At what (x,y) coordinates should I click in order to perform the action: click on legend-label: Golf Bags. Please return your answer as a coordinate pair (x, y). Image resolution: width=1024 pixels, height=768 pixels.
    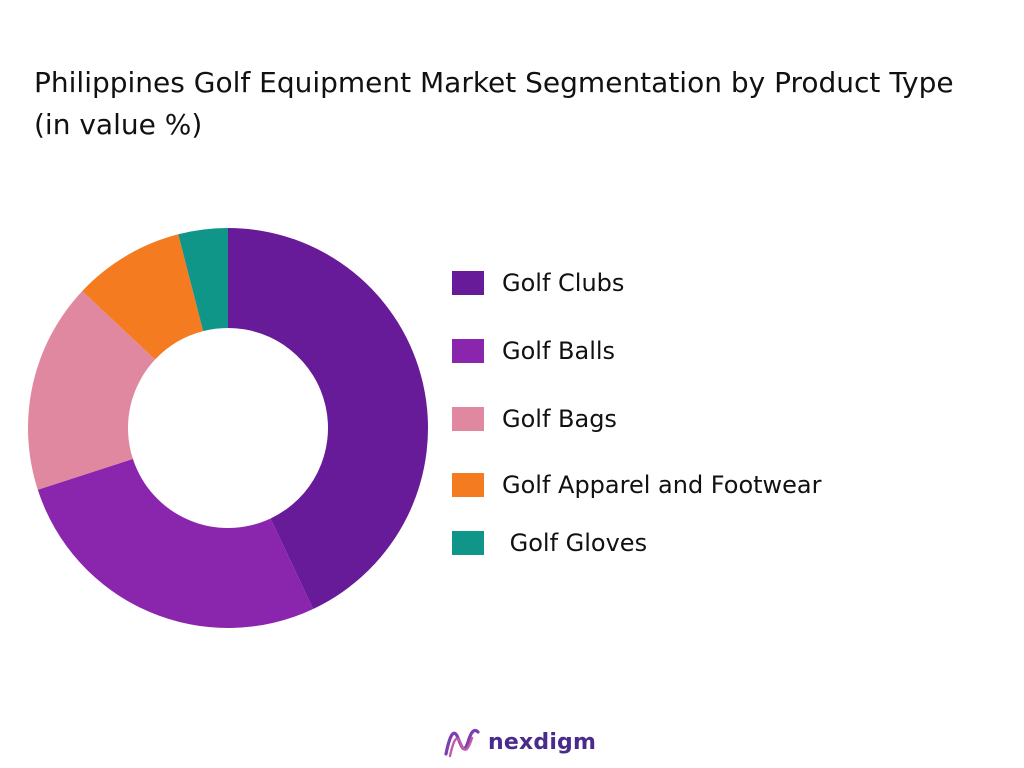
    Looking at the image, I should click on (559, 419).